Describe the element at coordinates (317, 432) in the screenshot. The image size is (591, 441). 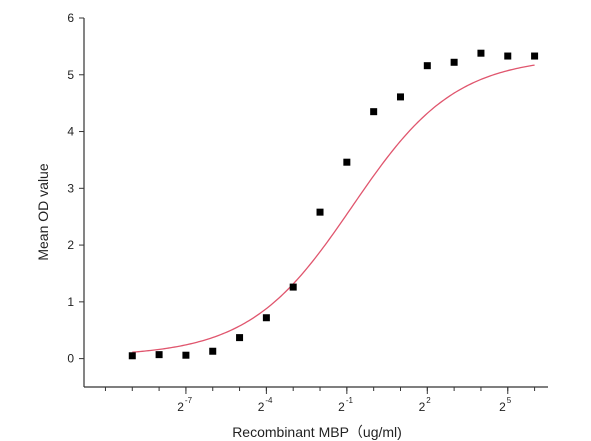
I see `x-axis-label: Recombinant MBP（ug/ml)` at that location.